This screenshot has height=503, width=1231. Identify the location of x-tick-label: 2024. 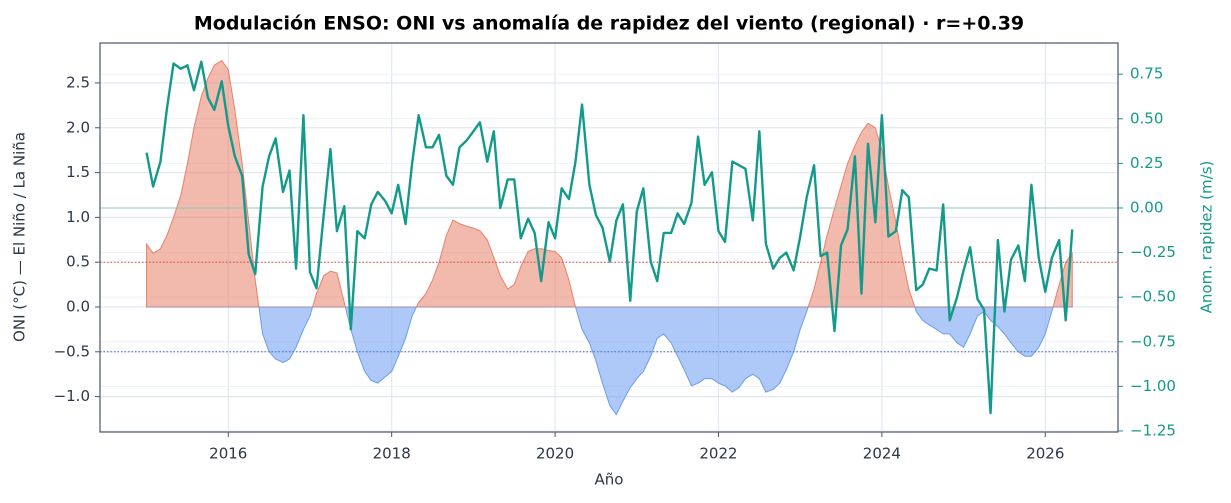
(882, 454).